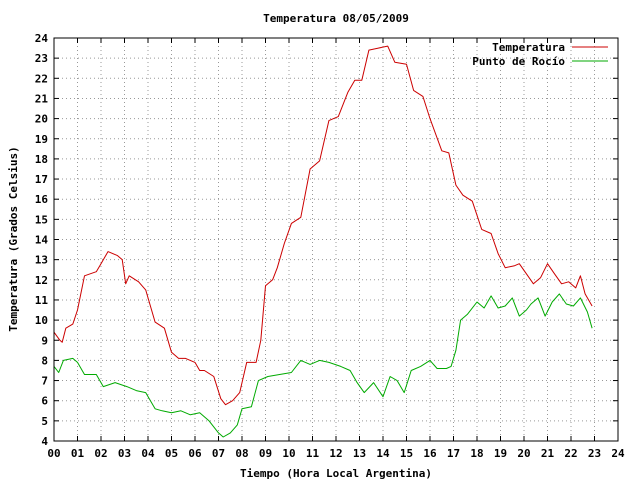 This screenshot has width=640, height=480. I want to click on x-axis-label: Tiempo (Hora Local Argentina), so click(336, 473).